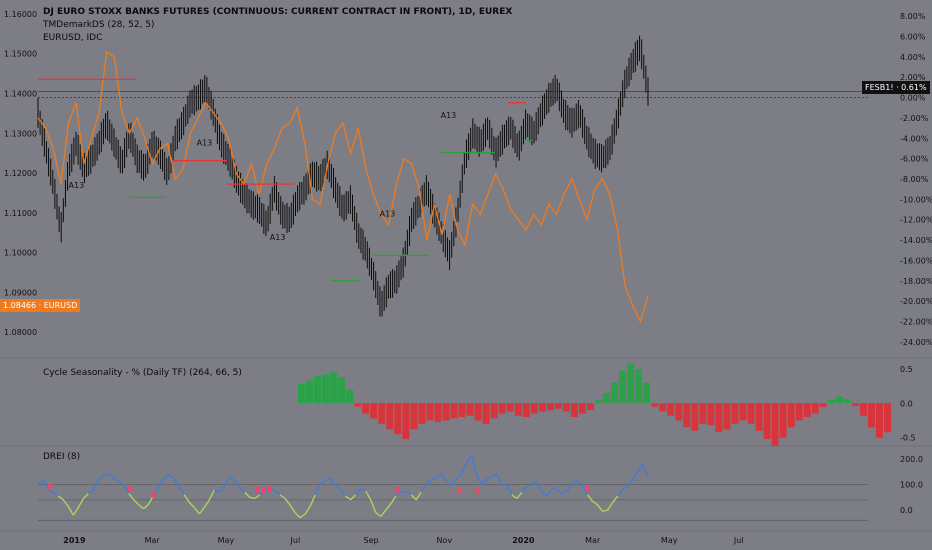 The height and width of the screenshot is (550, 932). Describe the element at coordinates (913, 16) in the screenshot. I see `right-axis-tick: 8.00%` at that location.